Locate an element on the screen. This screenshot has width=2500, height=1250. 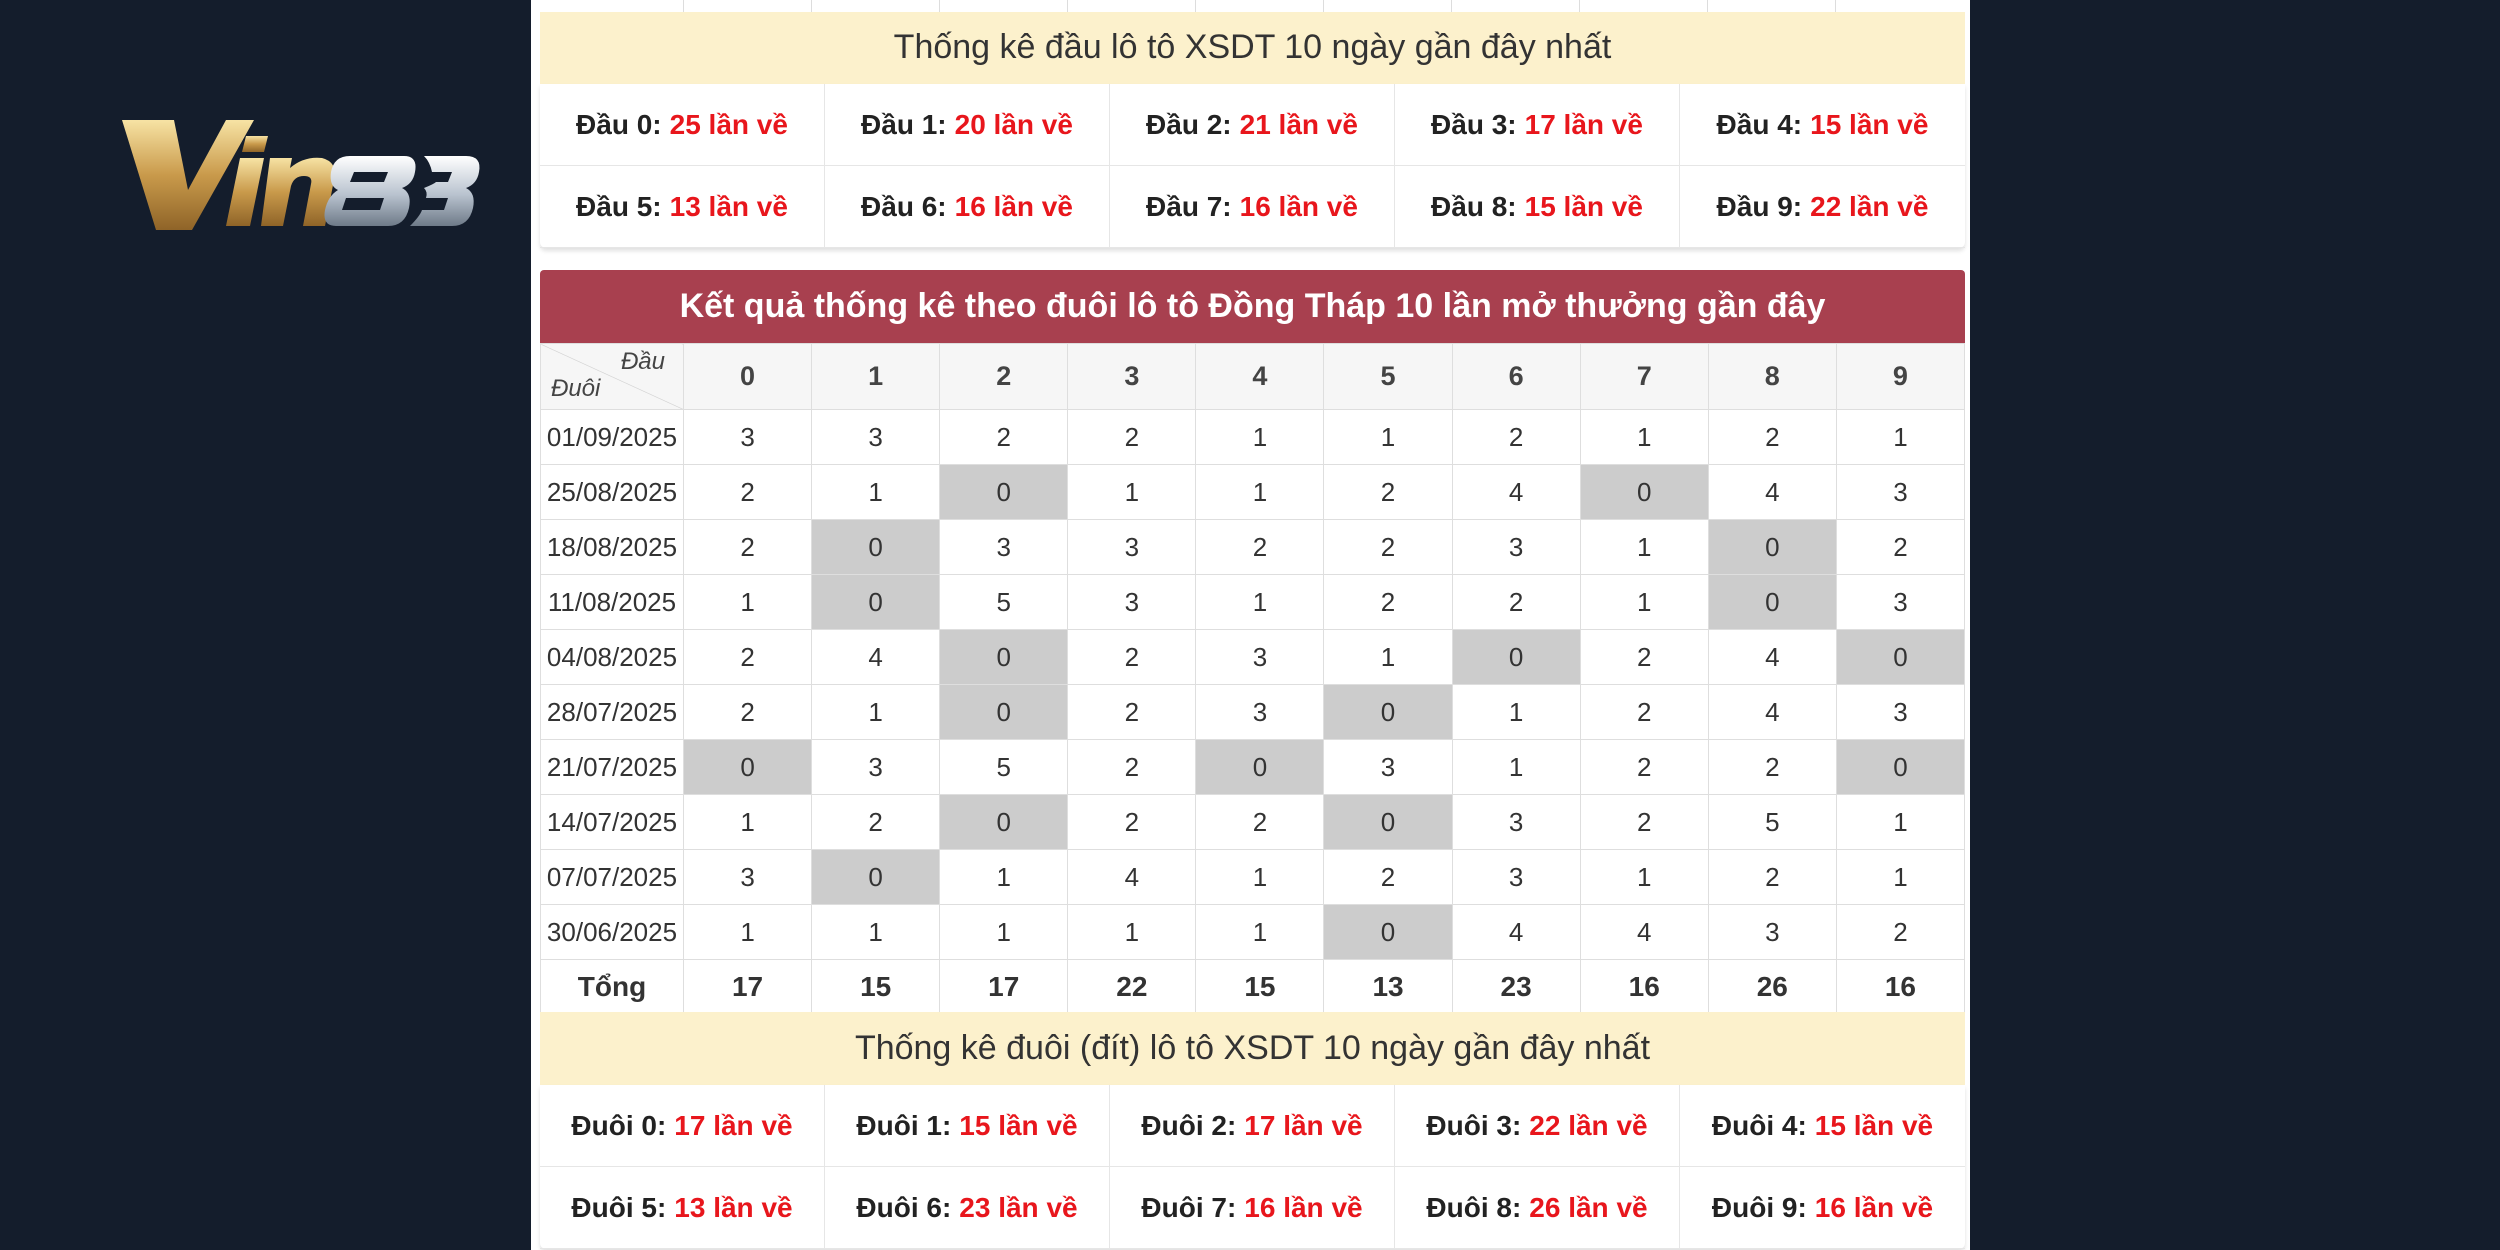
corner-dau-label: Đầu is located at coordinates (642, 361).